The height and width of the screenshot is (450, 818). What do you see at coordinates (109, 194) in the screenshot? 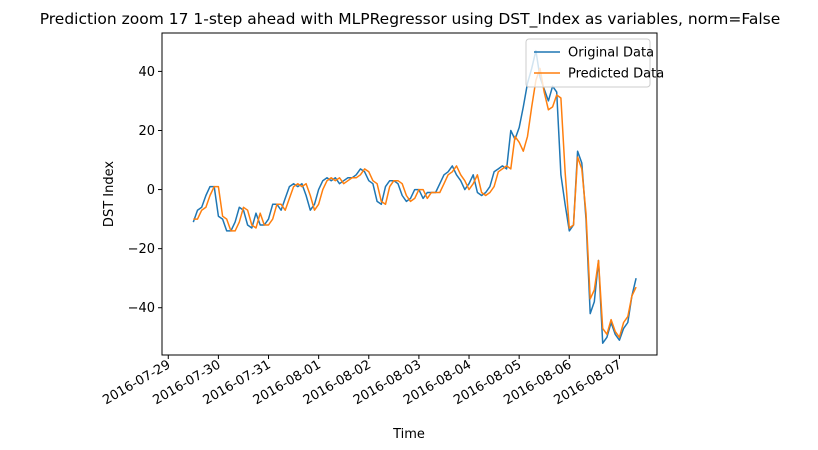
I see `y-axis-label: DST Index` at bounding box center [109, 194].